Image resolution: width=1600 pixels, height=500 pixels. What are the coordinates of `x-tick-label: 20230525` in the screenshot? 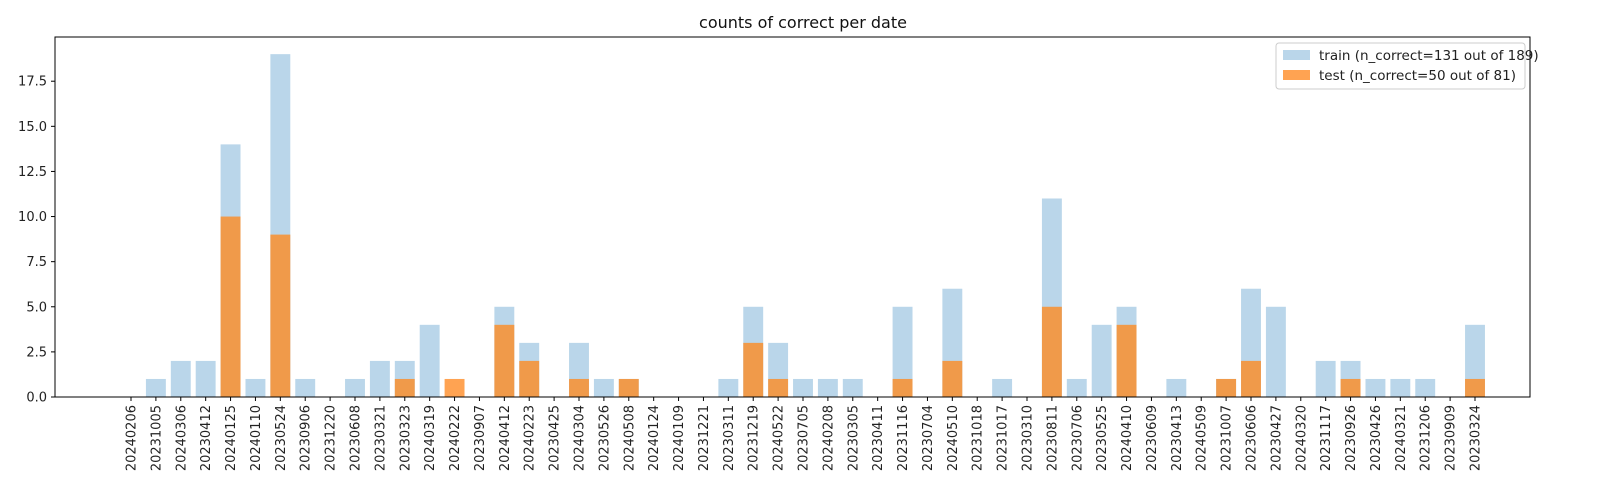 It's located at (1102, 438).